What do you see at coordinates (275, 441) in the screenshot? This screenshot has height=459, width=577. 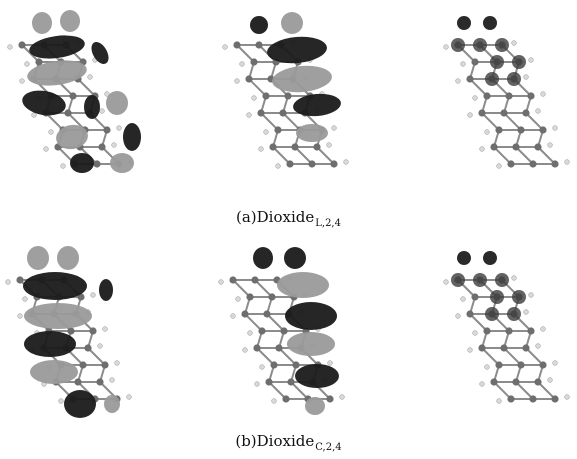 I see `caption-b-label: (b)Dioxide` at bounding box center [275, 441].